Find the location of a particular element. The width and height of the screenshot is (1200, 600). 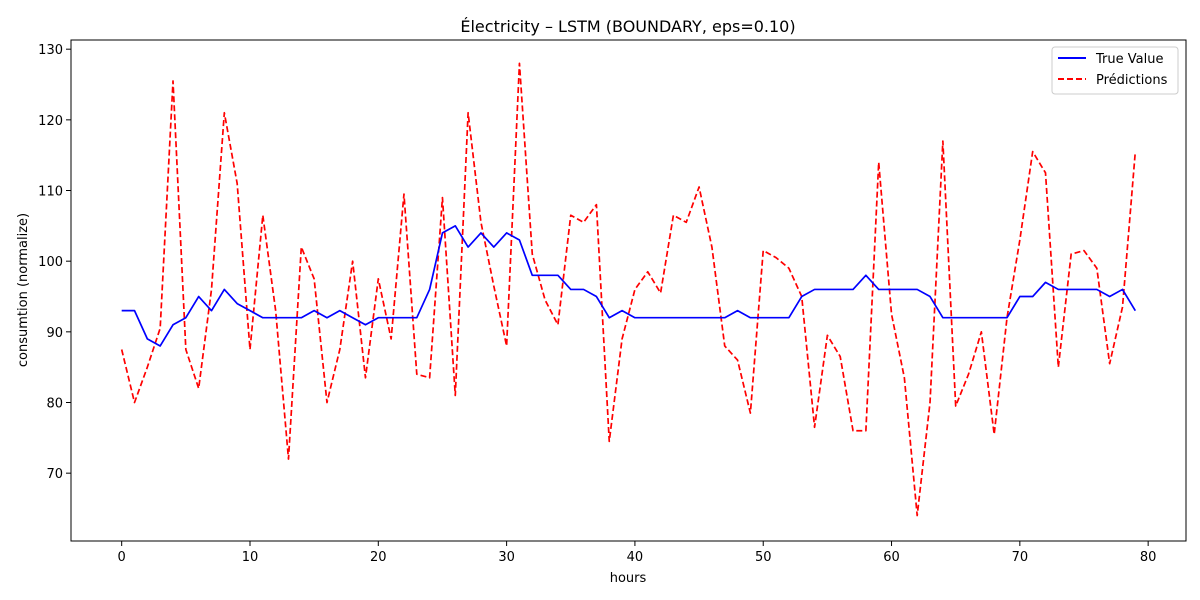

legend: True Value Prédictions is located at coordinates (1115, 70).